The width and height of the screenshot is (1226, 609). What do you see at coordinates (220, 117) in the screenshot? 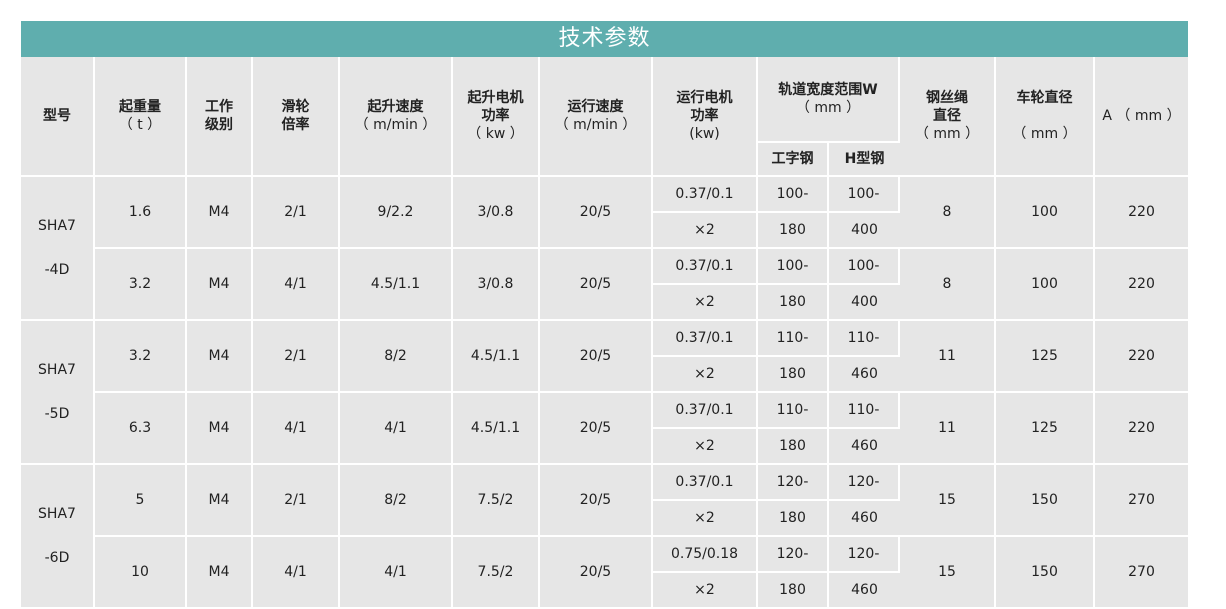
I see `header-work-class: 工作 级别` at bounding box center [220, 117].